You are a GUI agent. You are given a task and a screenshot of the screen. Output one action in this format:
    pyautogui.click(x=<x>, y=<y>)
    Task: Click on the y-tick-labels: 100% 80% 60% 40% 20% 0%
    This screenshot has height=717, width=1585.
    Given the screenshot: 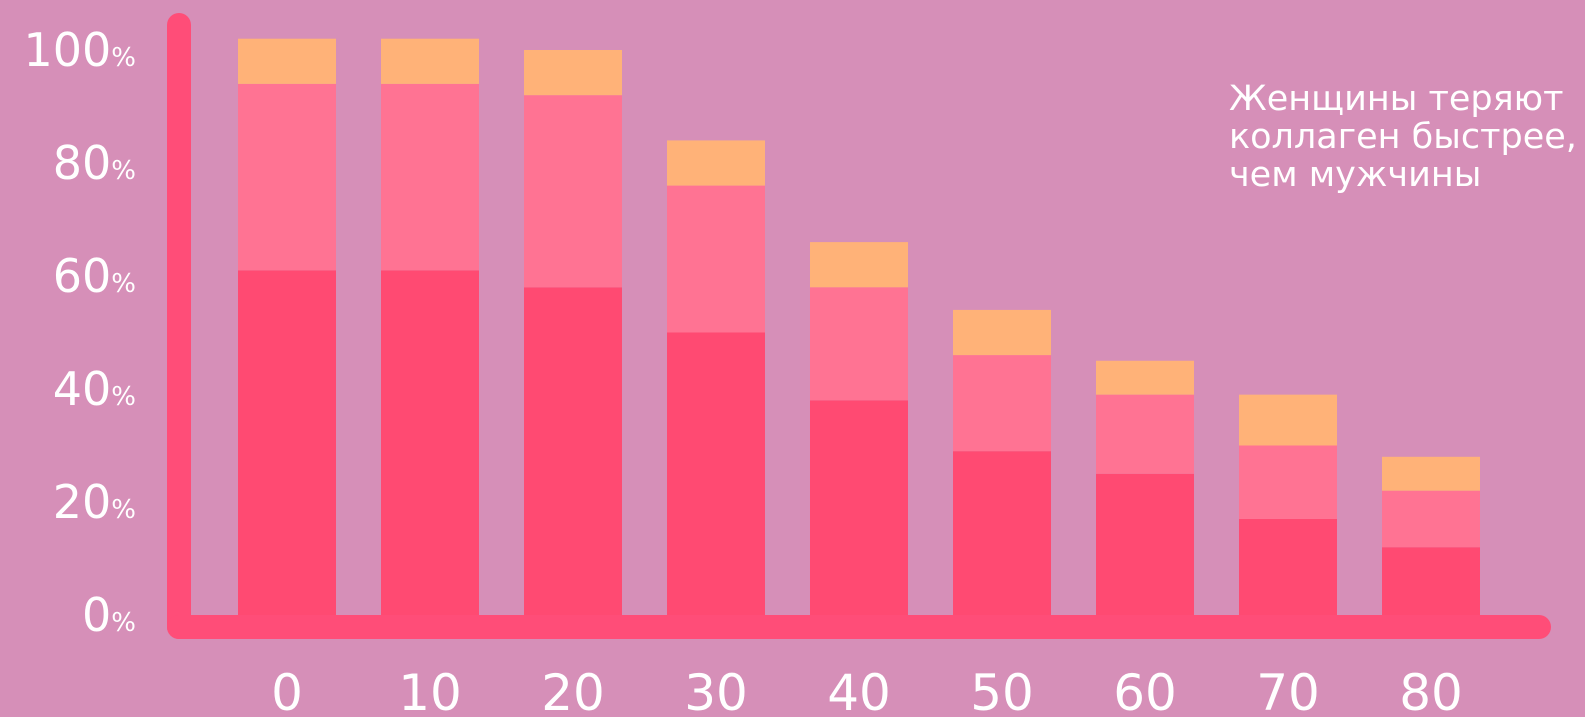 What is the action you would take?
    pyautogui.click(x=79, y=332)
    